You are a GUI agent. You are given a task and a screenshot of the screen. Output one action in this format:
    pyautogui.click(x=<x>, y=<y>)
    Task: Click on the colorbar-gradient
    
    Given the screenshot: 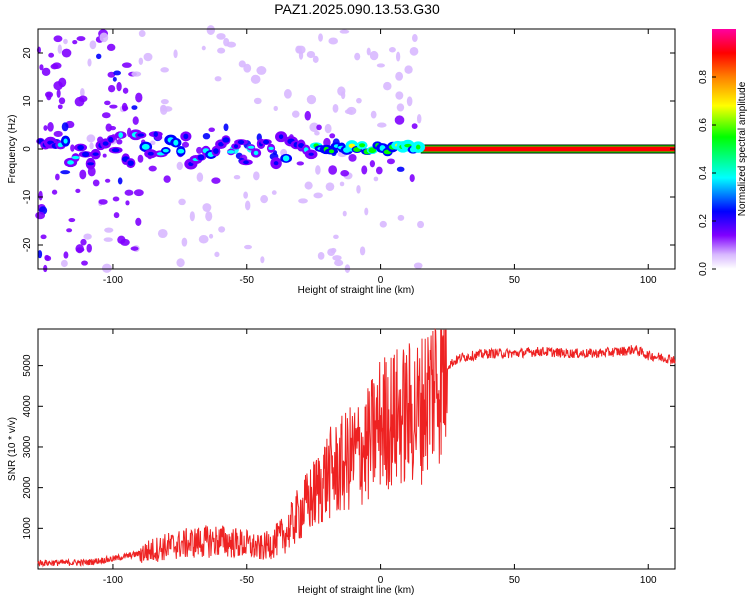 What is the action you would take?
    pyautogui.click(x=724, y=149)
    